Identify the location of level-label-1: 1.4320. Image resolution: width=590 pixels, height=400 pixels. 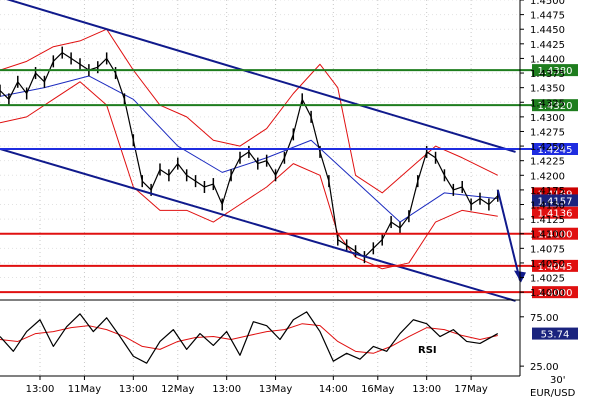
(555, 106).